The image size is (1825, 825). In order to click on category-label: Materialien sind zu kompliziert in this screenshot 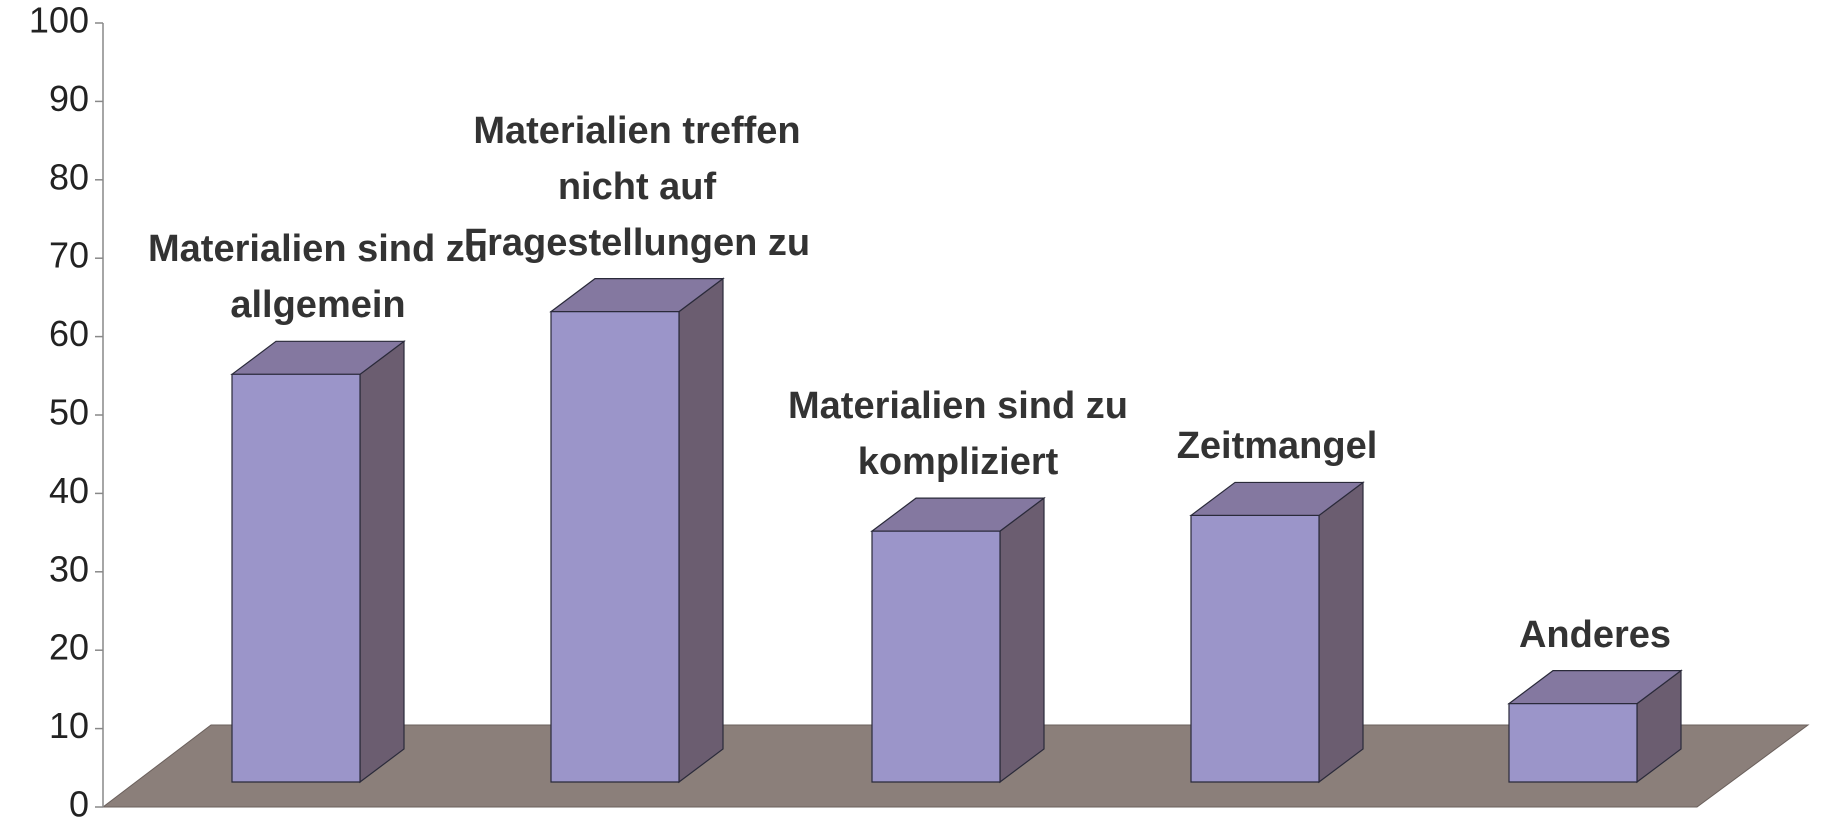, I will do `click(958, 434)`.